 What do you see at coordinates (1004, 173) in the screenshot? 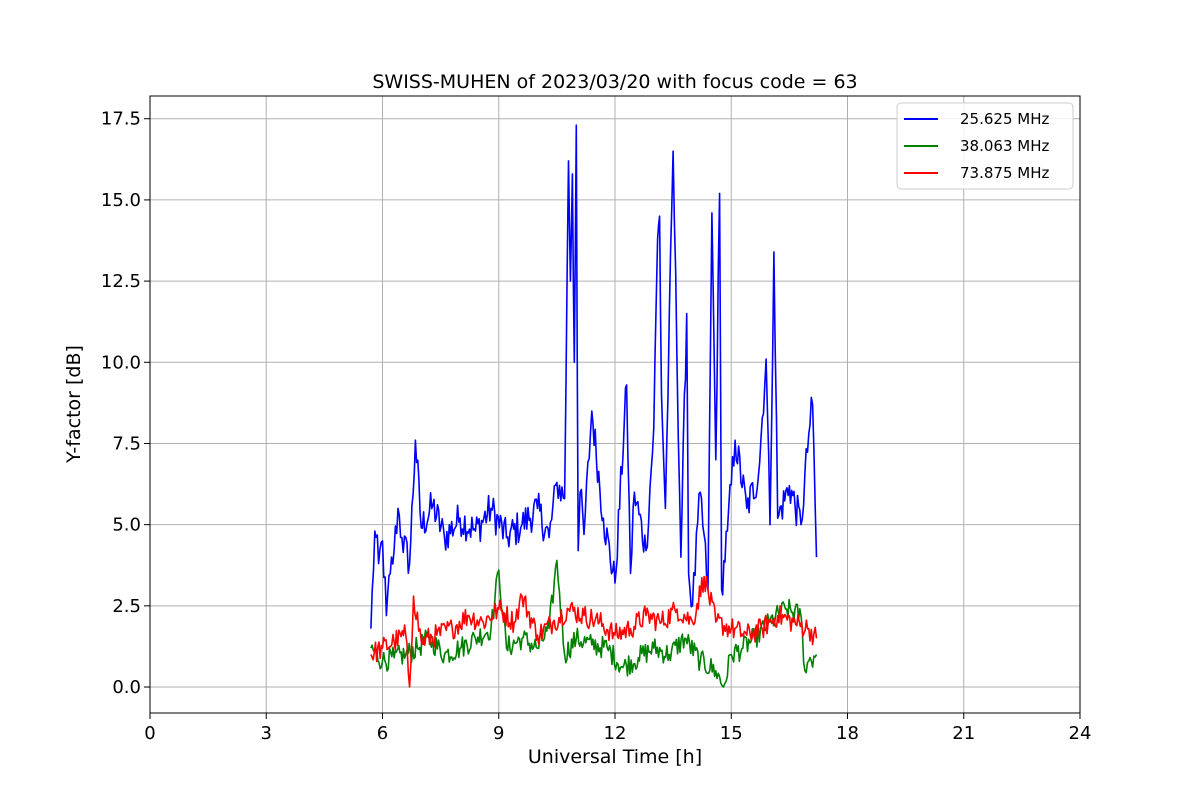
I see `legend-label: 73.875 MHz` at bounding box center [1004, 173].